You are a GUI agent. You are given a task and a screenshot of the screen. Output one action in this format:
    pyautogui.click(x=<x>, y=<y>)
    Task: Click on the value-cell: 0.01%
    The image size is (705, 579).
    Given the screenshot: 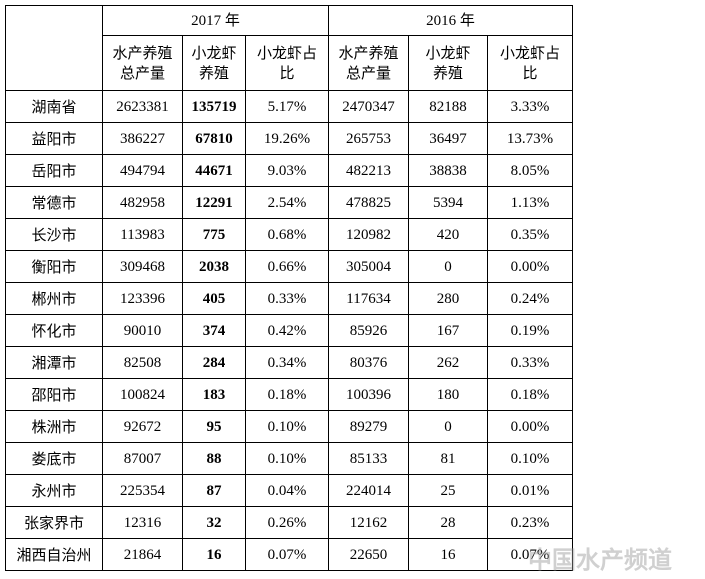 What is the action you would take?
    pyautogui.click(x=530, y=490)
    